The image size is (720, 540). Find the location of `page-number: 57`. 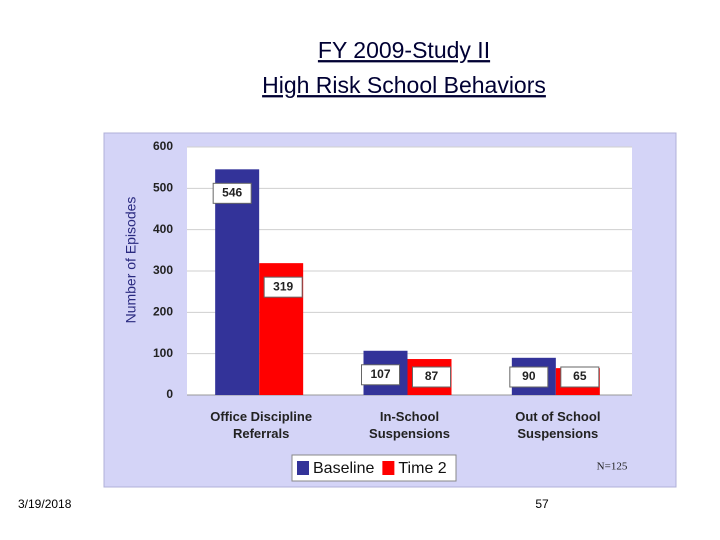

page-number: 57 is located at coordinates (542, 504).